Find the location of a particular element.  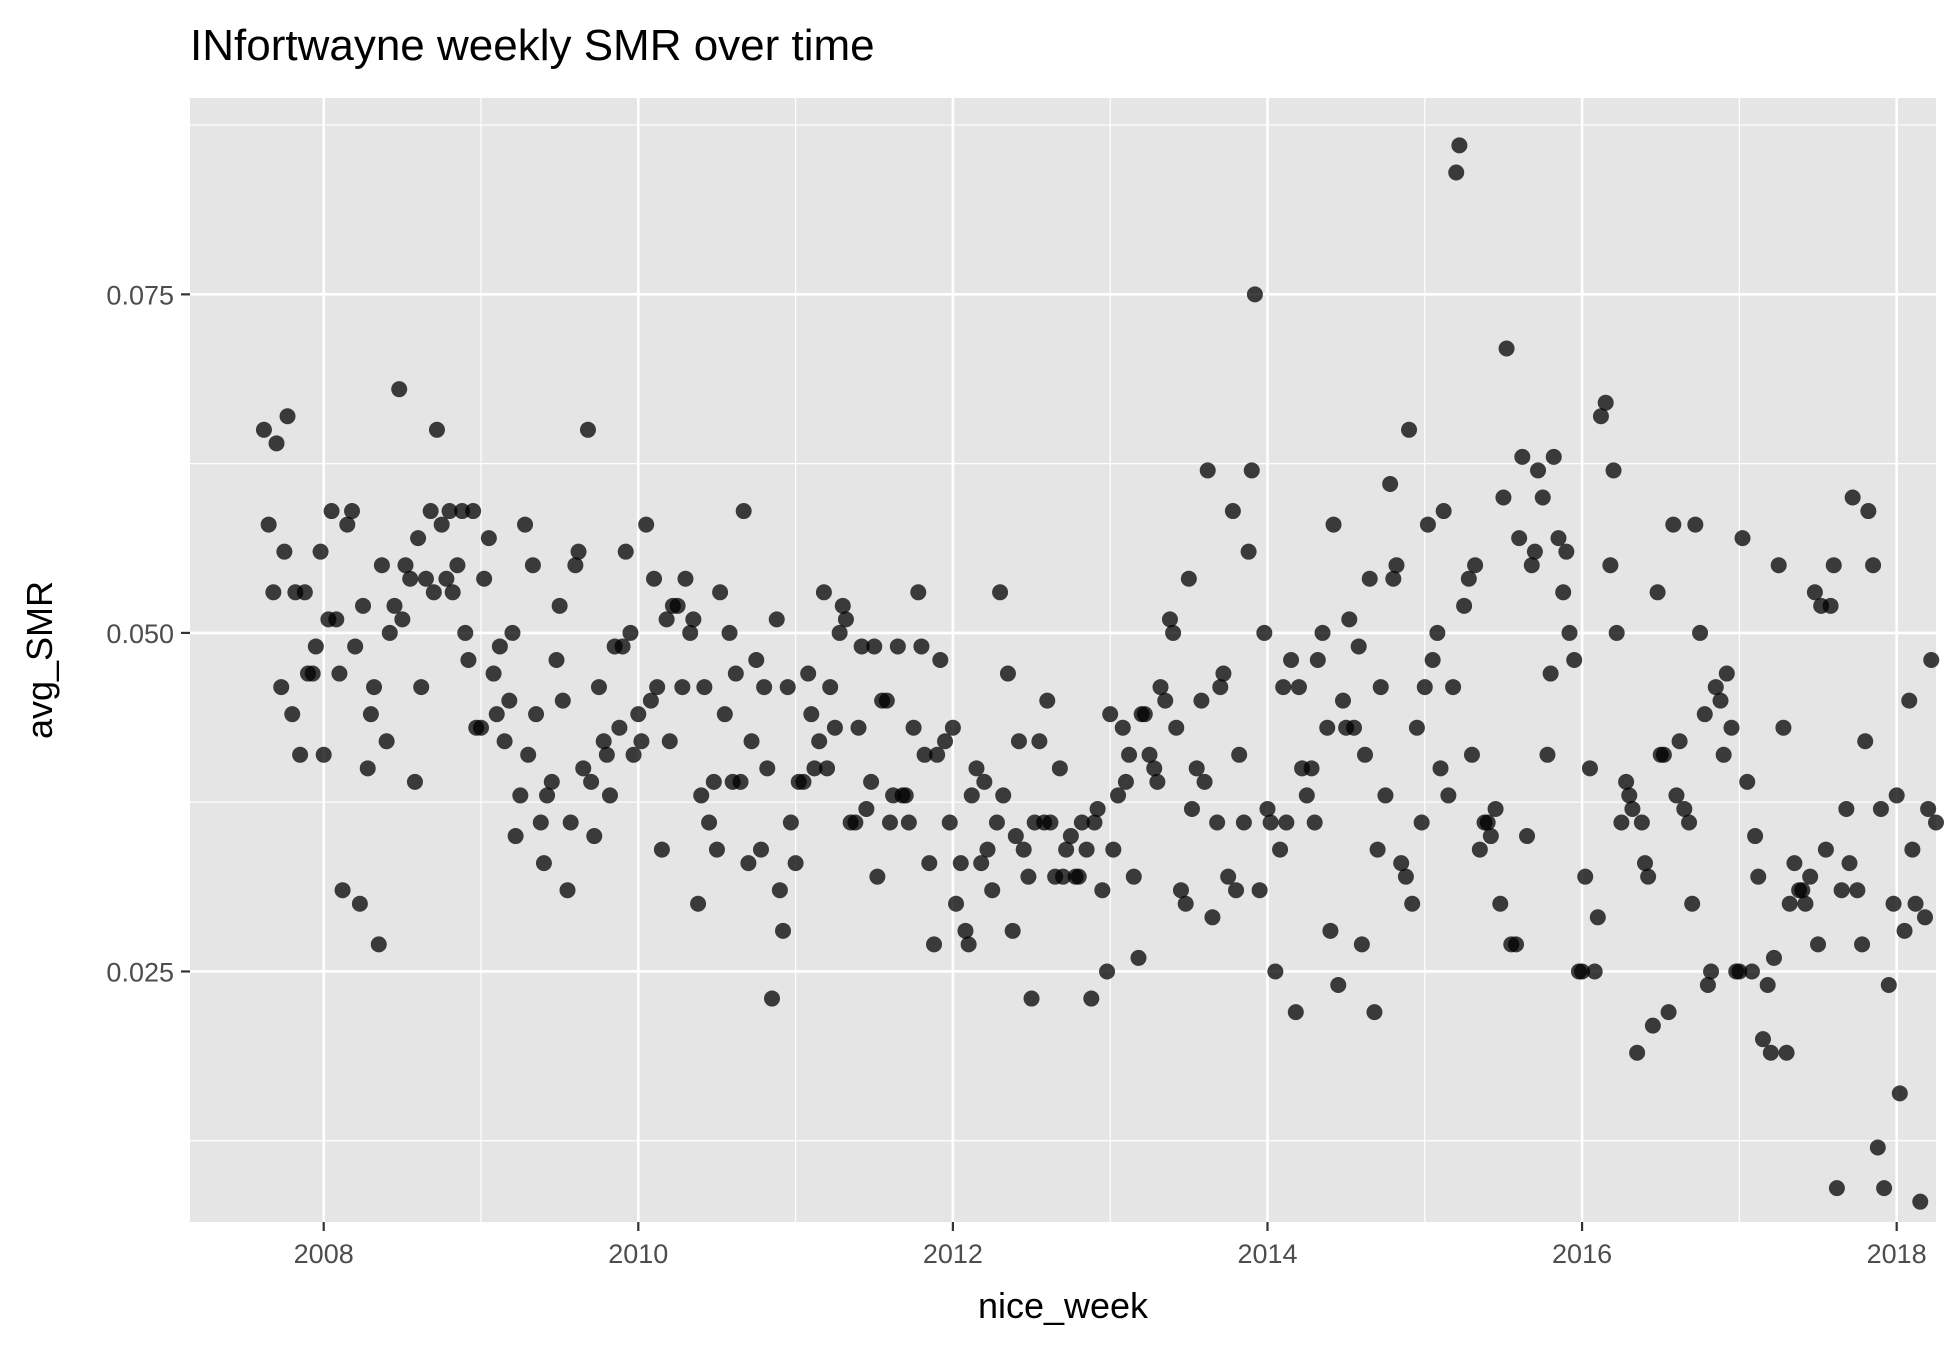

y-axis-title: avg_SMR is located at coordinates (39, 660).